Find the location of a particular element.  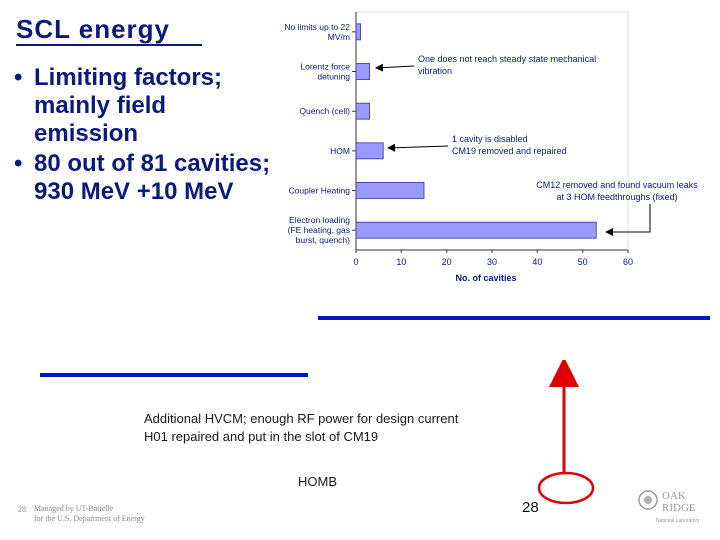

annotation-line: vibration is located at coordinates (435, 71).